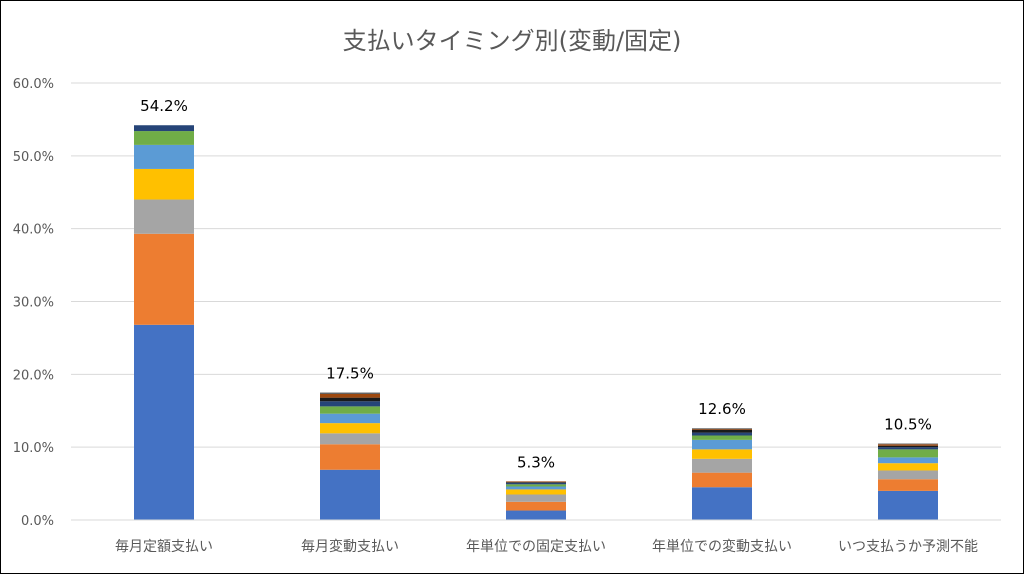 This screenshot has height=574, width=1024. What do you see at coordinates (33, 375) in the screenshot?
I see `y-tick-label: 20.0%` at bounding box center [33, 375].